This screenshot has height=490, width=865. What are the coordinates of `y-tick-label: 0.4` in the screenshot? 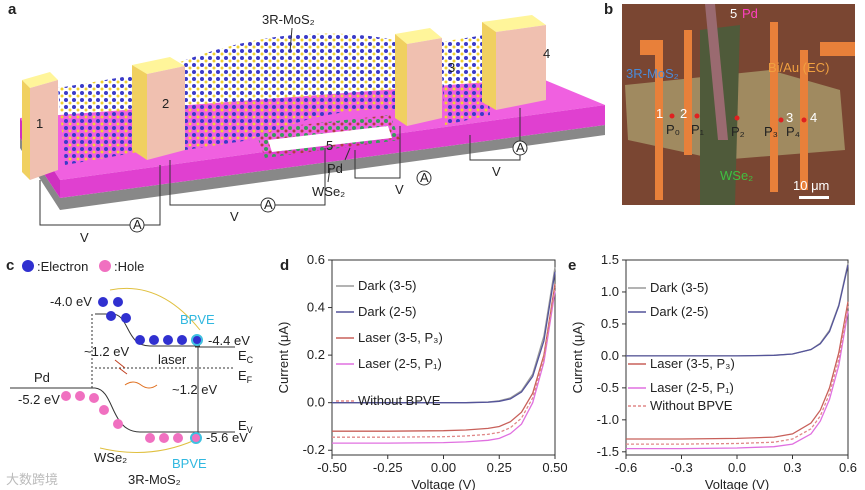 It's located at (316, 307).